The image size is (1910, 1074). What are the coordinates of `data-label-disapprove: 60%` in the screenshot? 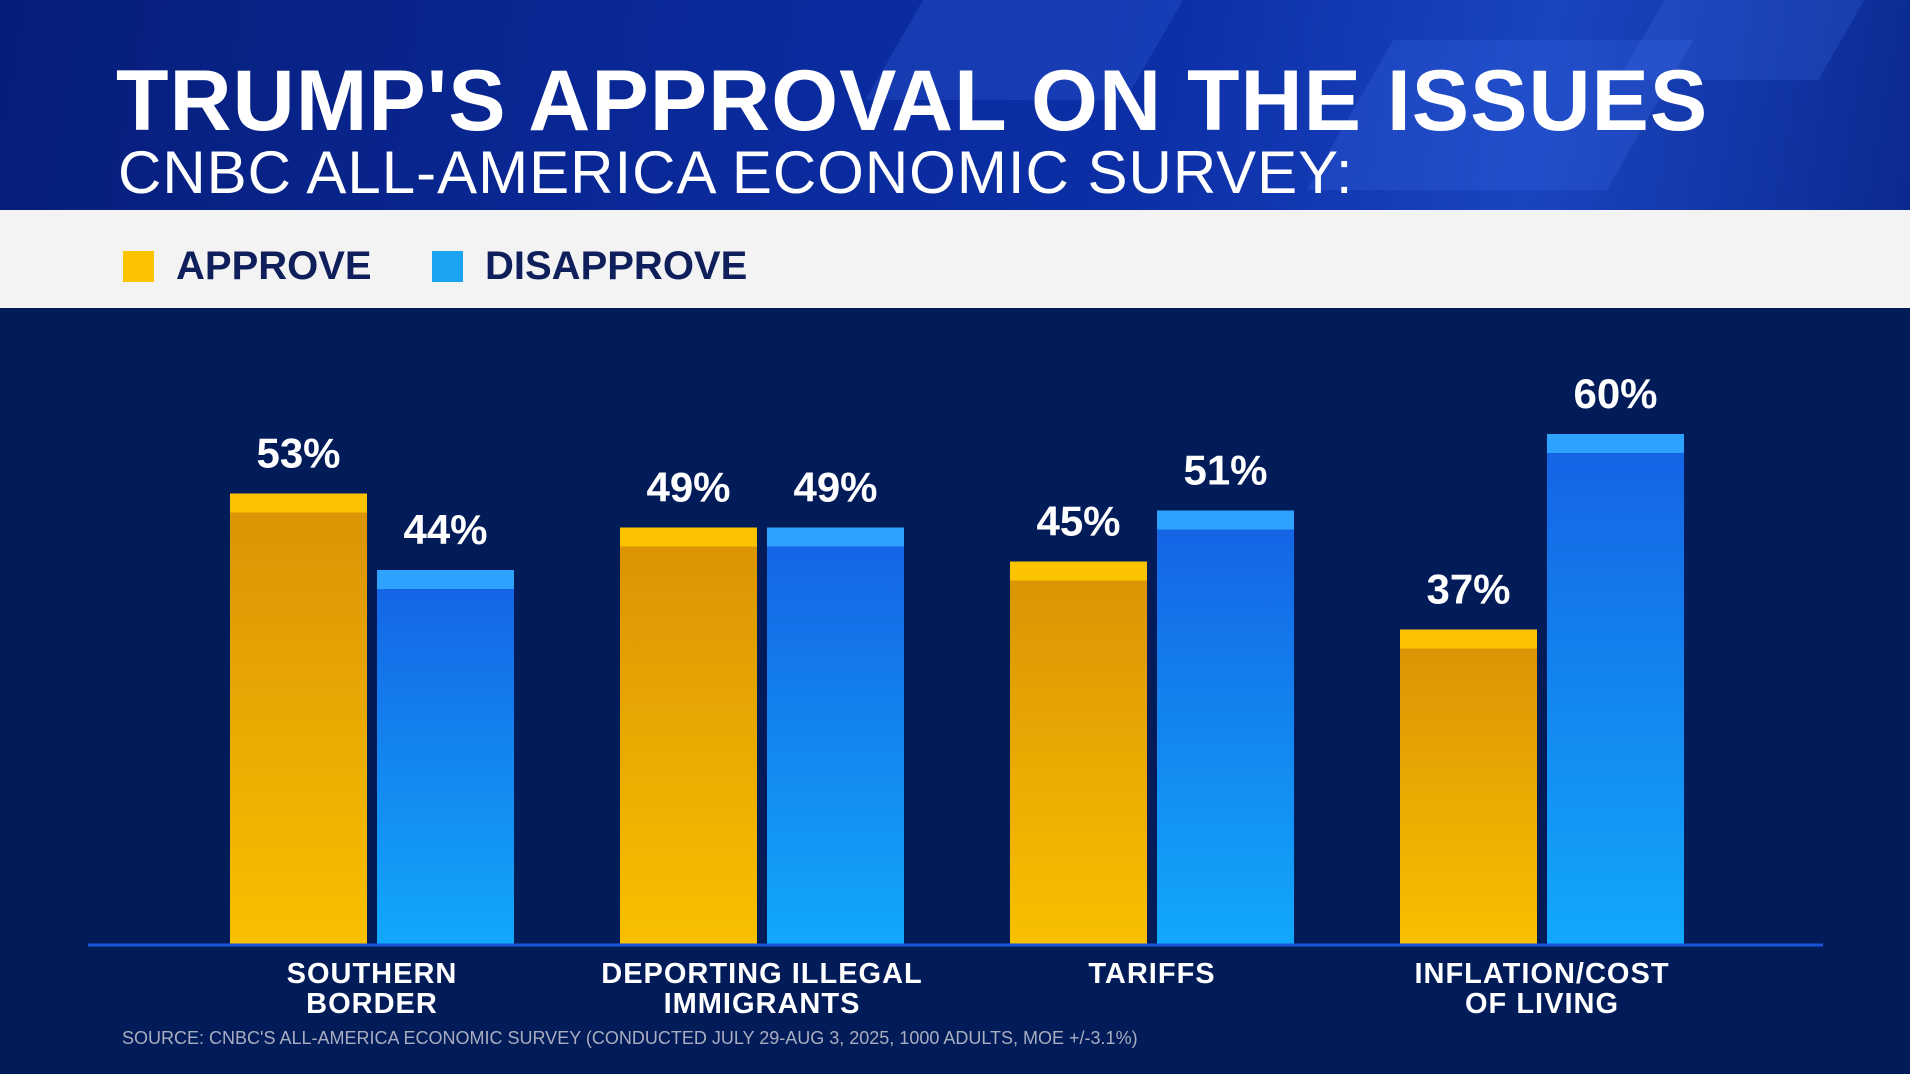 It's located at (1615, 393).